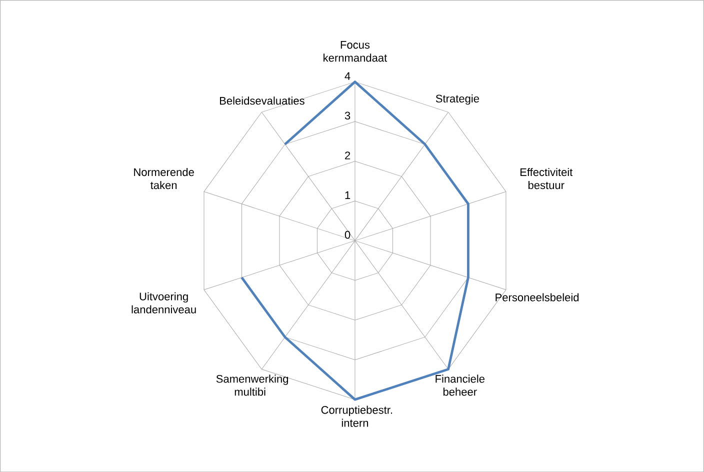 Image resolution: width=704 pixels, height=472 pixels. Describe the element at coordinates (262, 100) in the screenshot. I see `spoke-label: Beleidsevaluaties` at that location.